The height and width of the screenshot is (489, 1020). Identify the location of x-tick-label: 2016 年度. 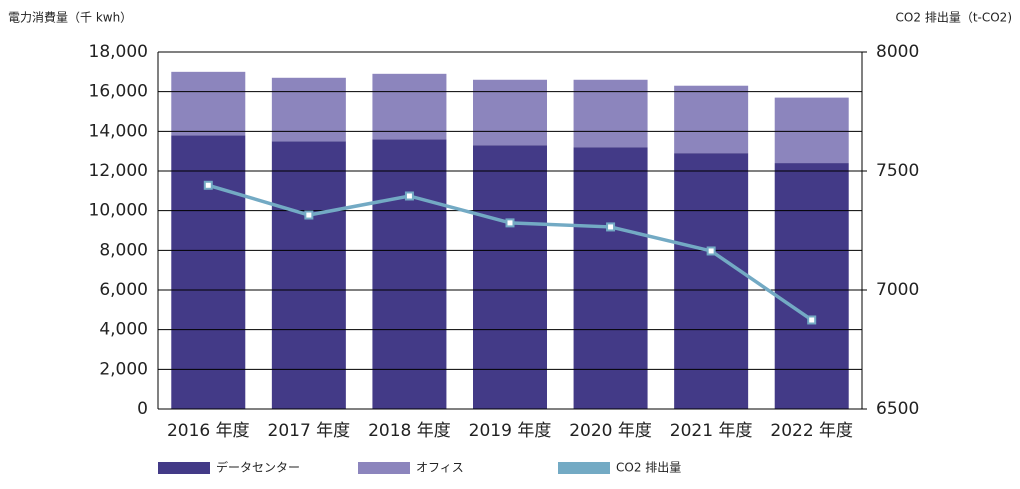
(208, 431).